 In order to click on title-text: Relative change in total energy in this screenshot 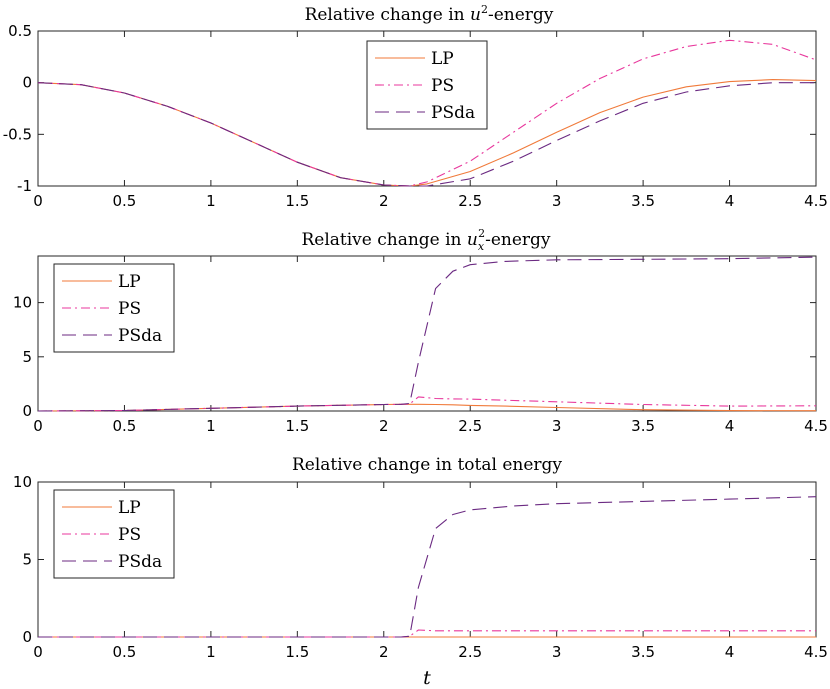, I will do `click(427, 465)`.